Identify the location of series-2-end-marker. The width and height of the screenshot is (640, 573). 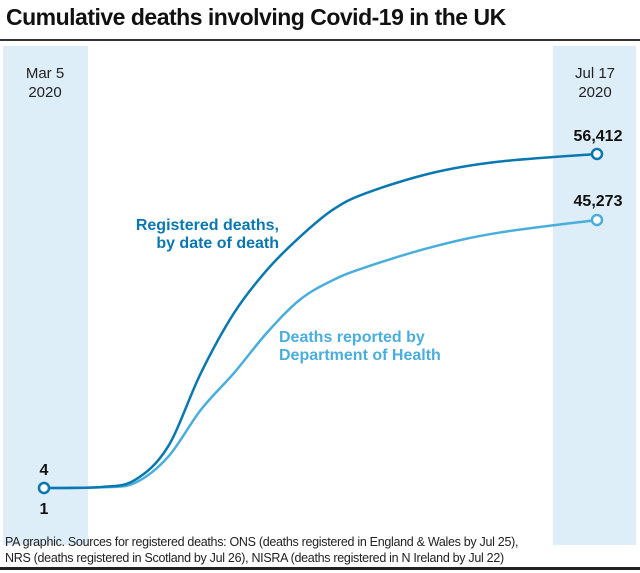
(597, 220).